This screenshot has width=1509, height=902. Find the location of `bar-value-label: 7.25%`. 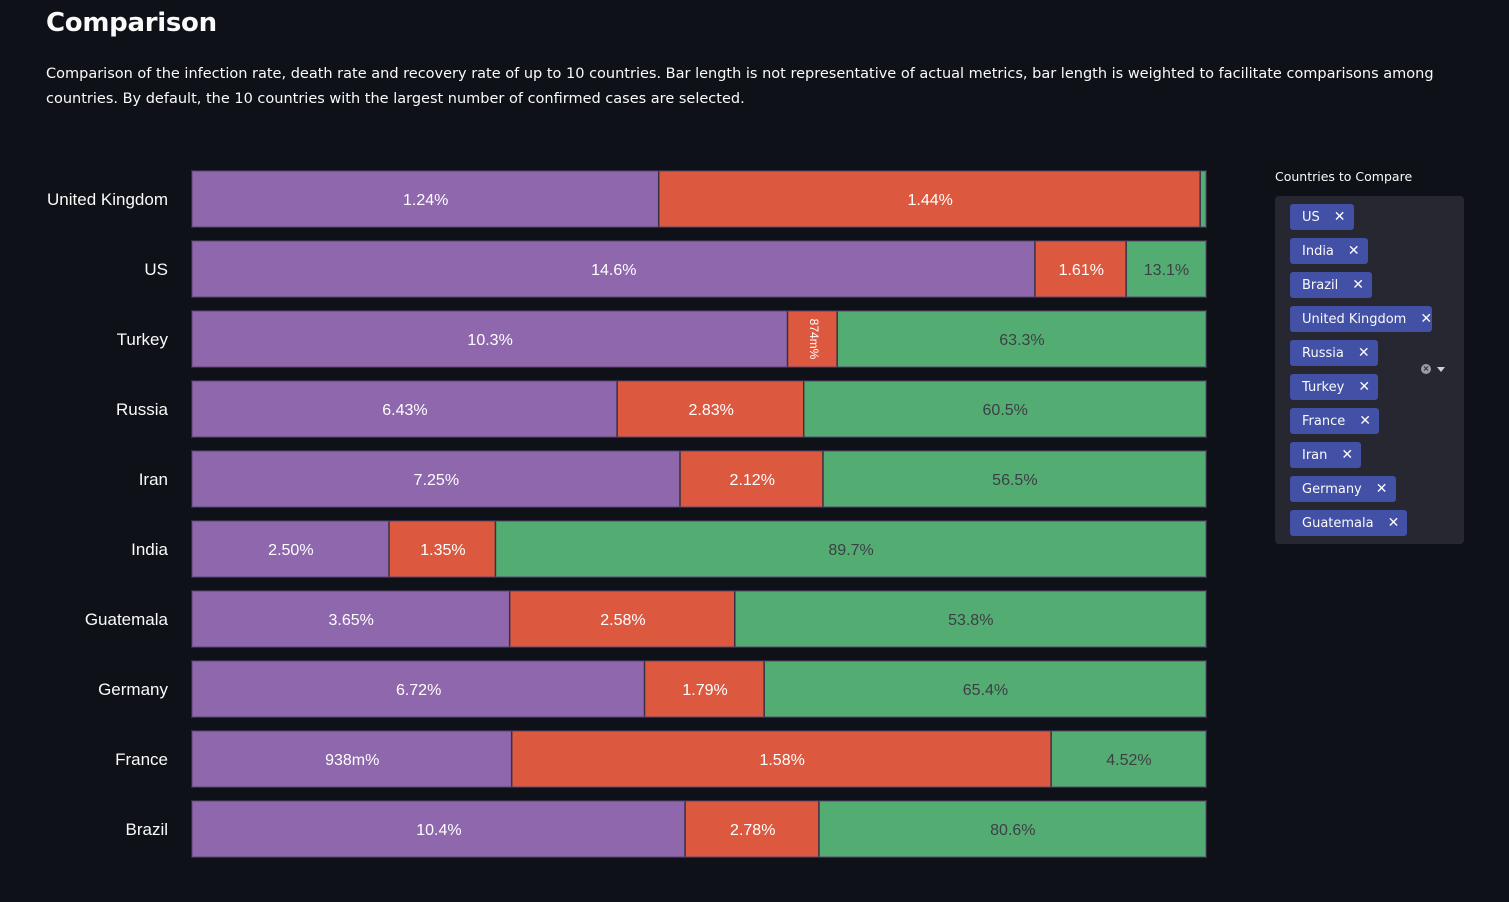

bar-value-label: 7.25% is located at coordinates (436, 480).